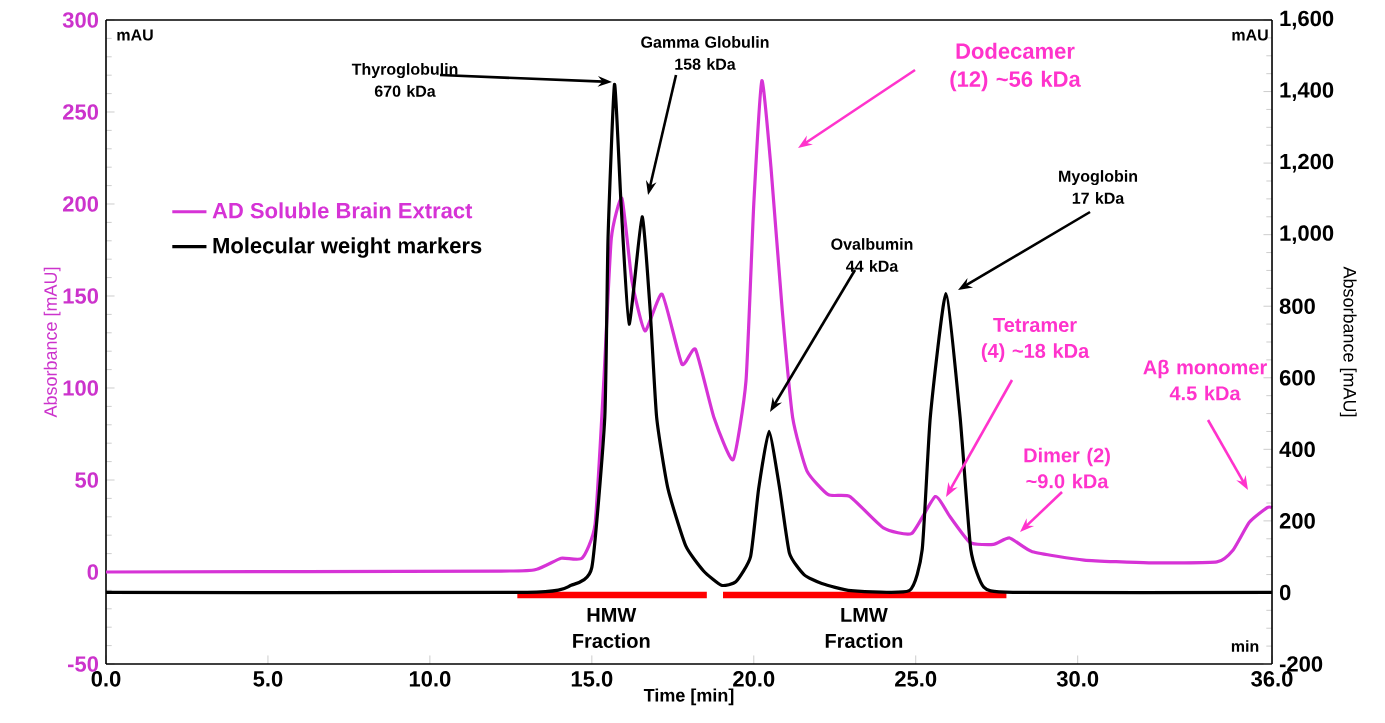  Describe the element at coordinates (1297, 378) in the screenshot. I see `y2-tick-label: 600` at that location.